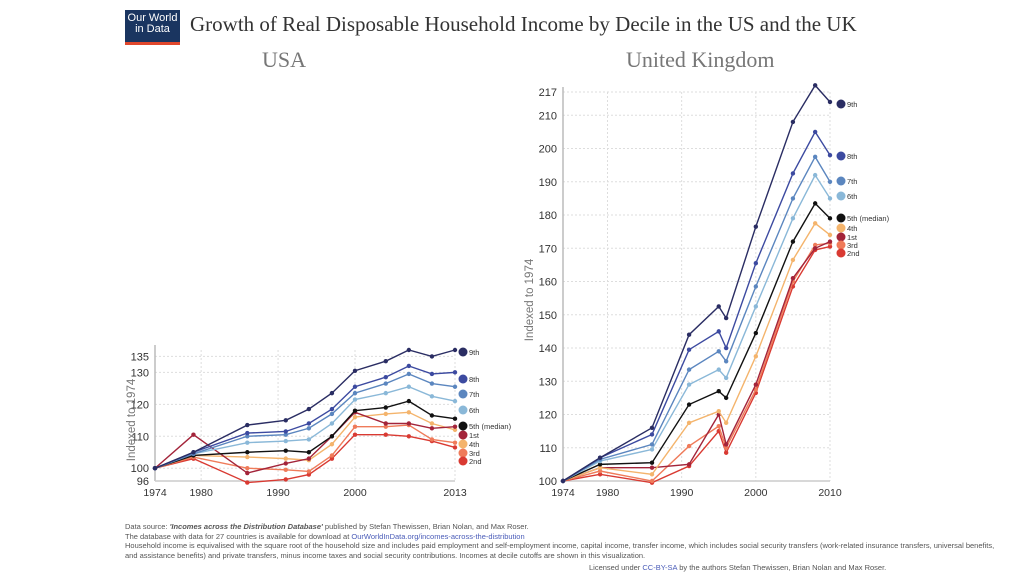 This screenshot has height=574, width=1024. Describe the element at coordinates (474, 394) in the screenshot. I see `usa-legend-label-7th: 7th` at that location.